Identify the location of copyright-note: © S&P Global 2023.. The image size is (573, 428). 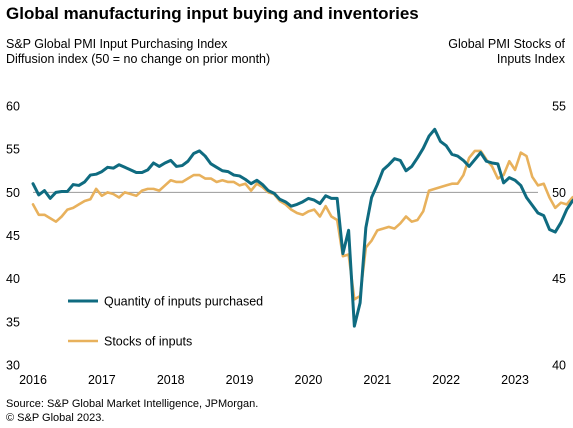
(55, 418).